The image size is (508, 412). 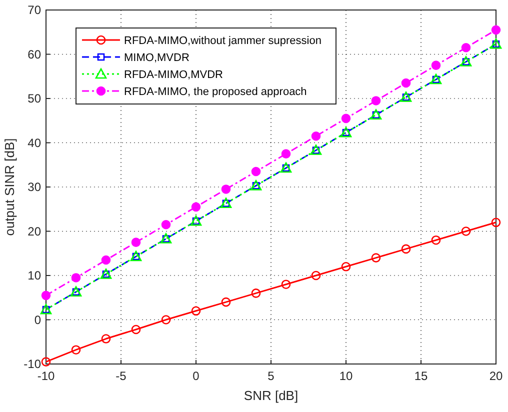 I want to click on y-tick-label: 40, so click(x=35, y=143).